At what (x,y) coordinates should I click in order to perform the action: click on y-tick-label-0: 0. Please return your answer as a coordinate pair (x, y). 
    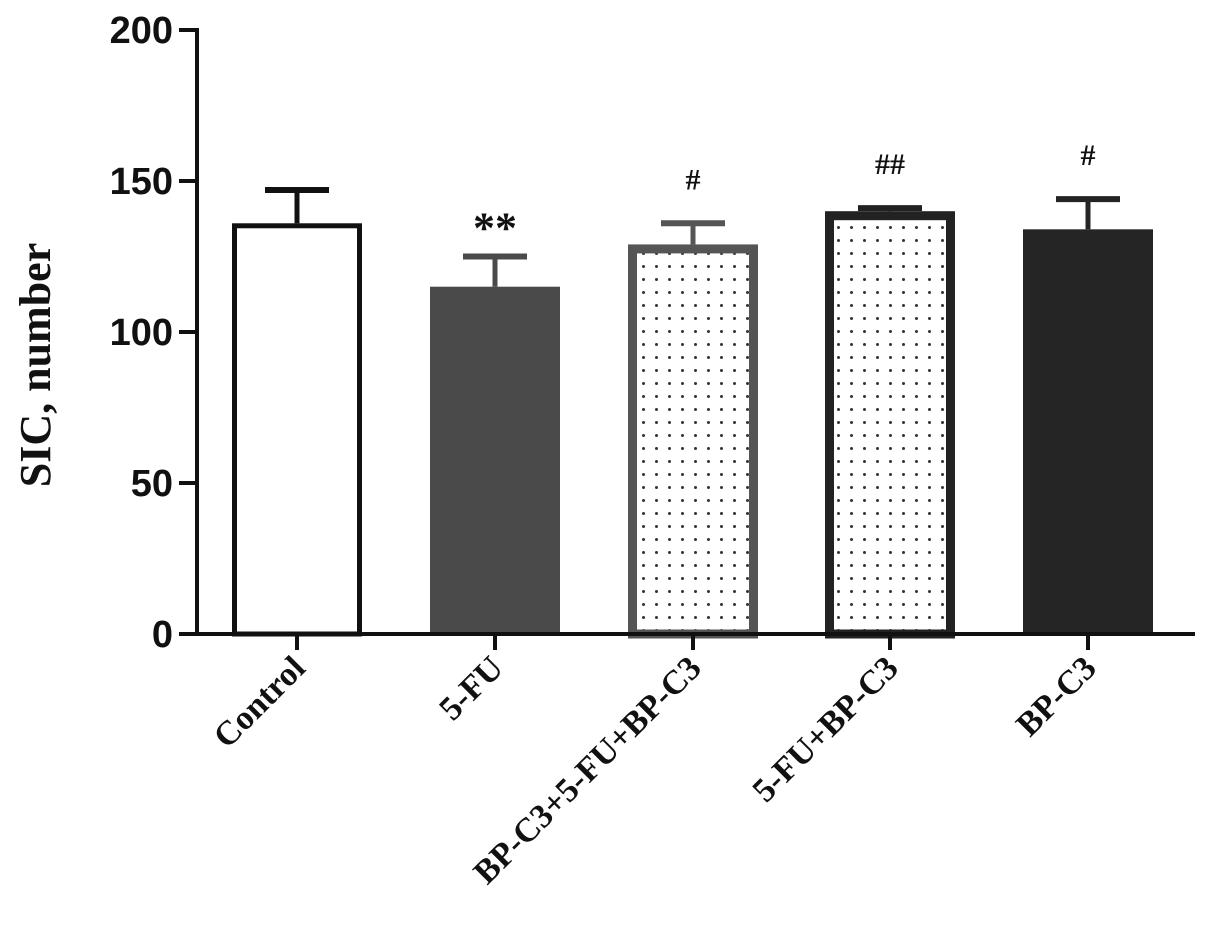
    Looking at the image, I should click on (162, 635).